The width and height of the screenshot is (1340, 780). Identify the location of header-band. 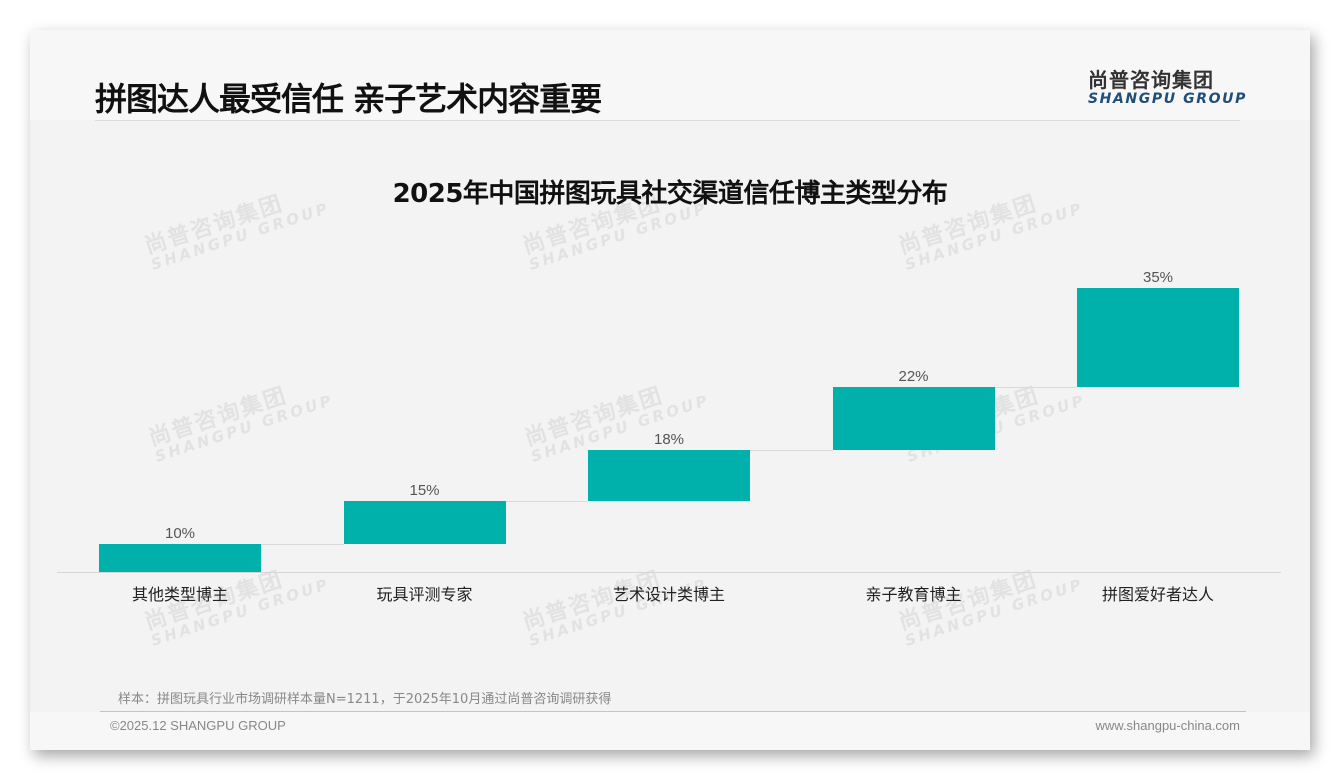
(670, 75).